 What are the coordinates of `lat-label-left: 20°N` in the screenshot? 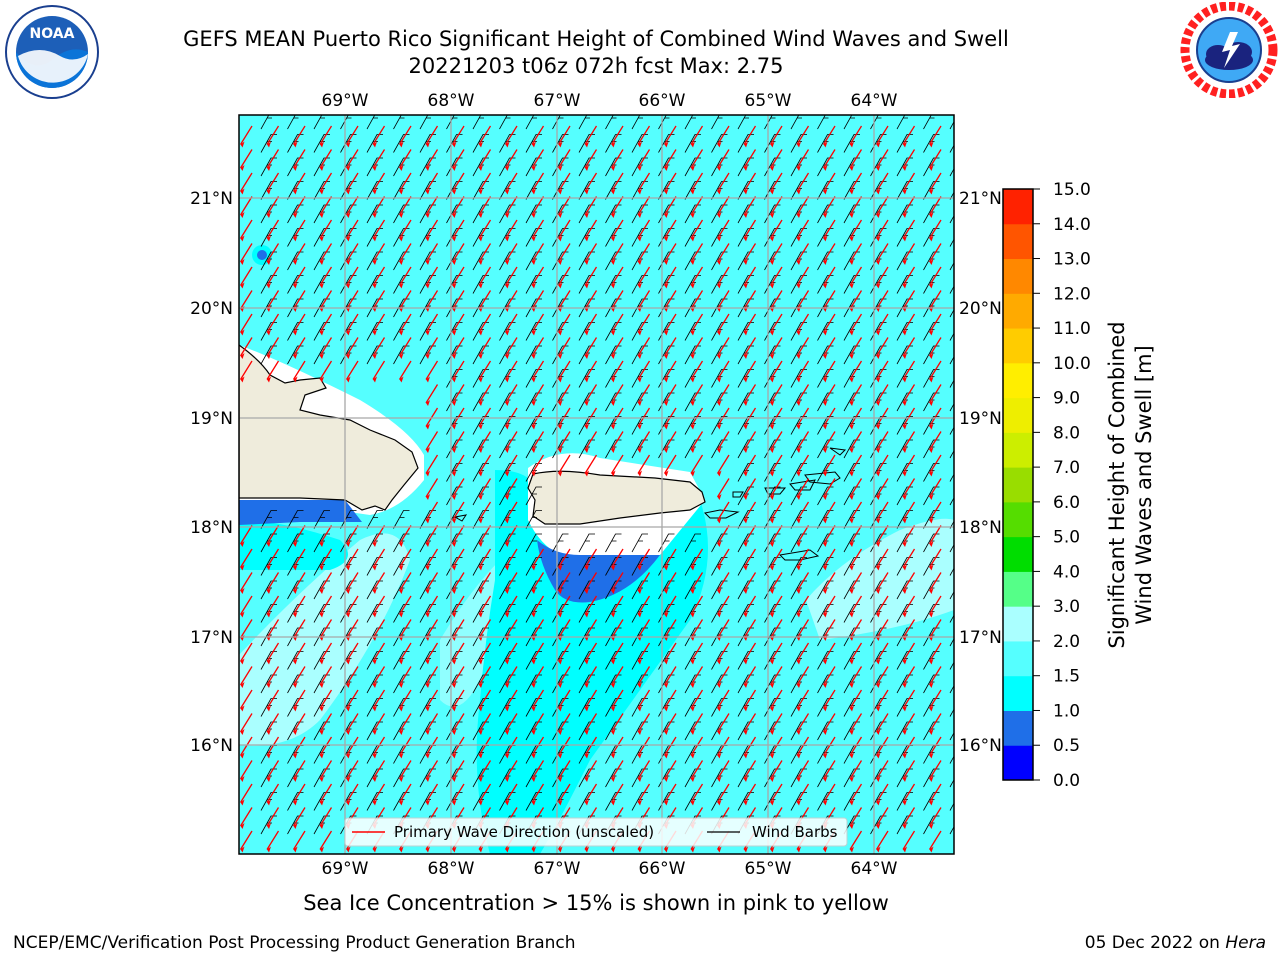 It's located at (211, 309).